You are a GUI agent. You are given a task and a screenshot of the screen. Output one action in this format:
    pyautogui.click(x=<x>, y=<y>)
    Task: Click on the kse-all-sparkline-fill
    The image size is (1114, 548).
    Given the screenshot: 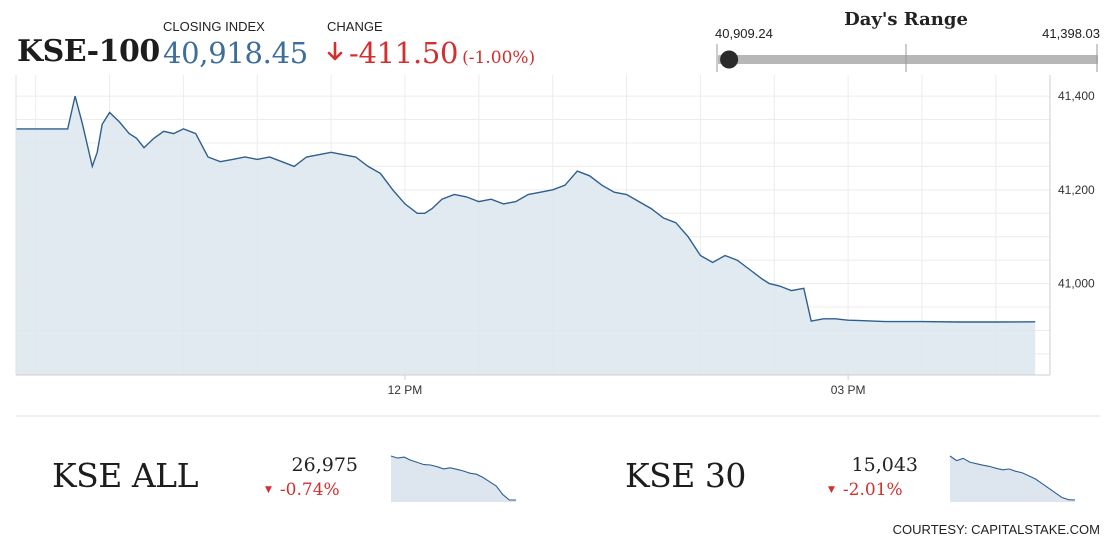 What is the action you would take?
    pyautogui.click(x=453, y=479)
    